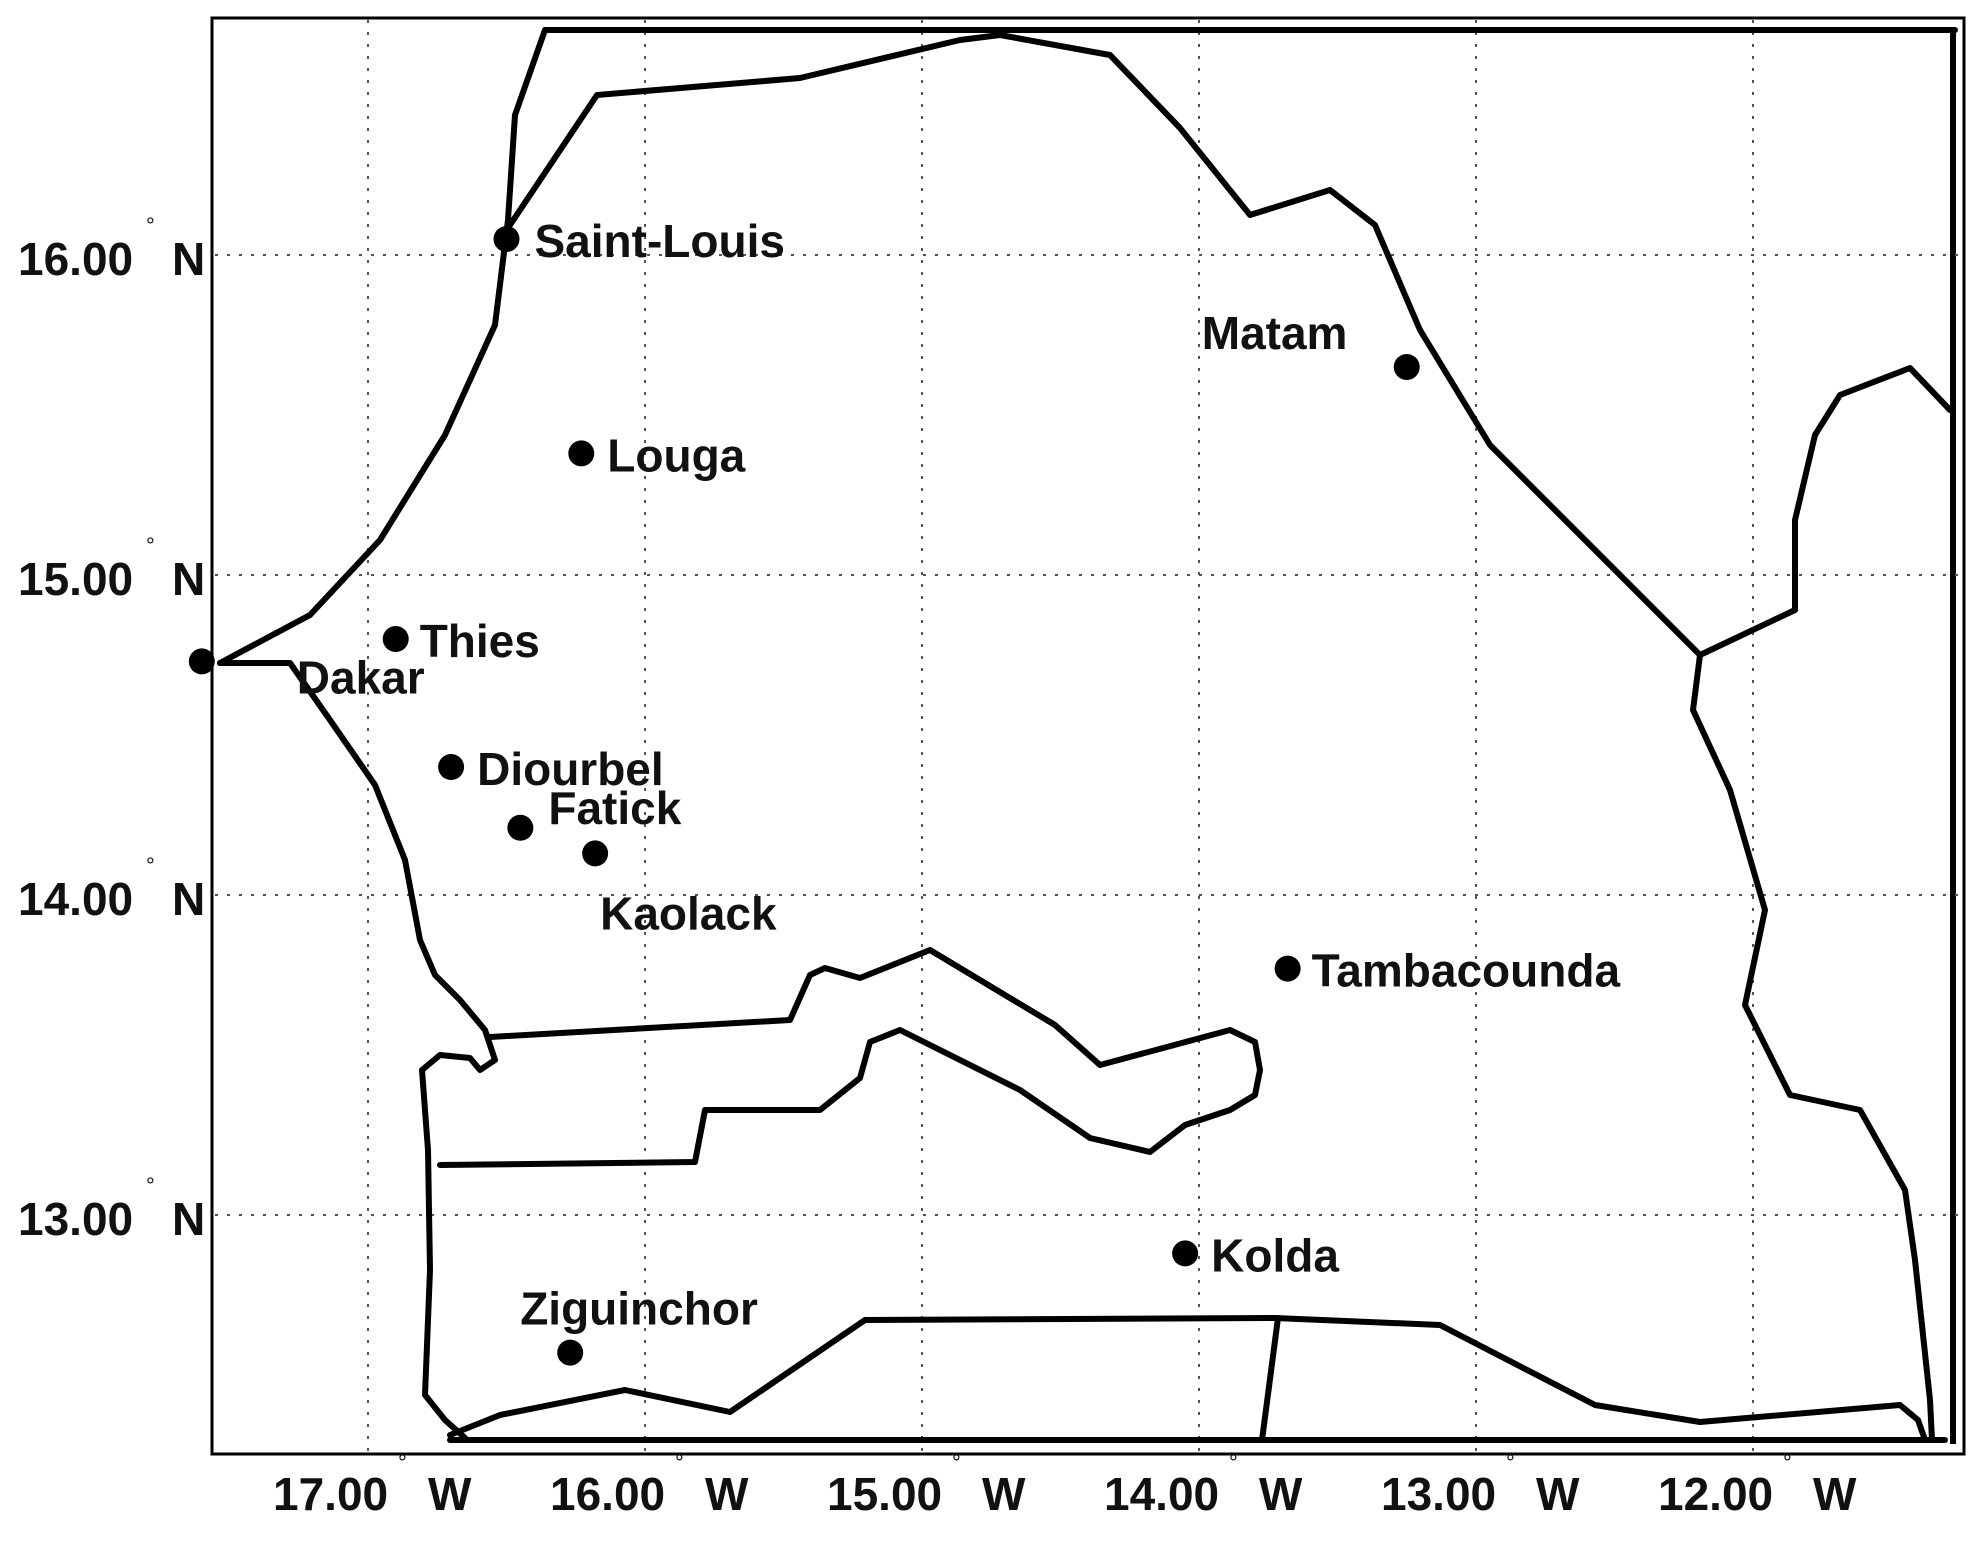 The width and height of the screenshot is (1980, 1541). I want to click on city-label: Fatick, so click(614, 808).